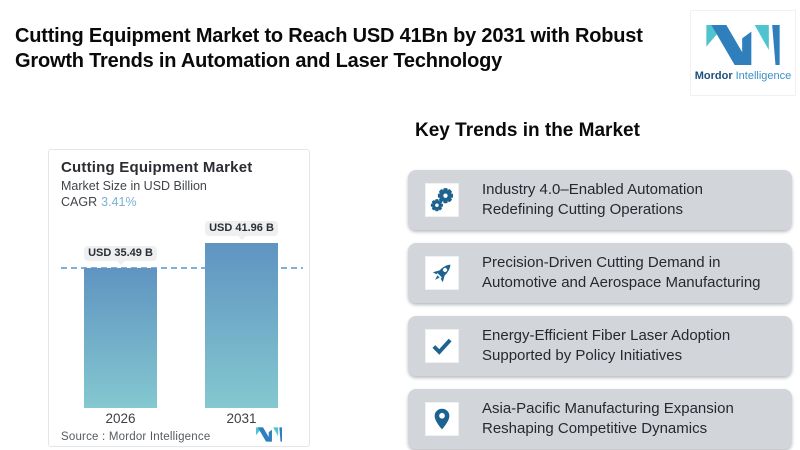  I want to click on gears-icon, so click(442, 200).